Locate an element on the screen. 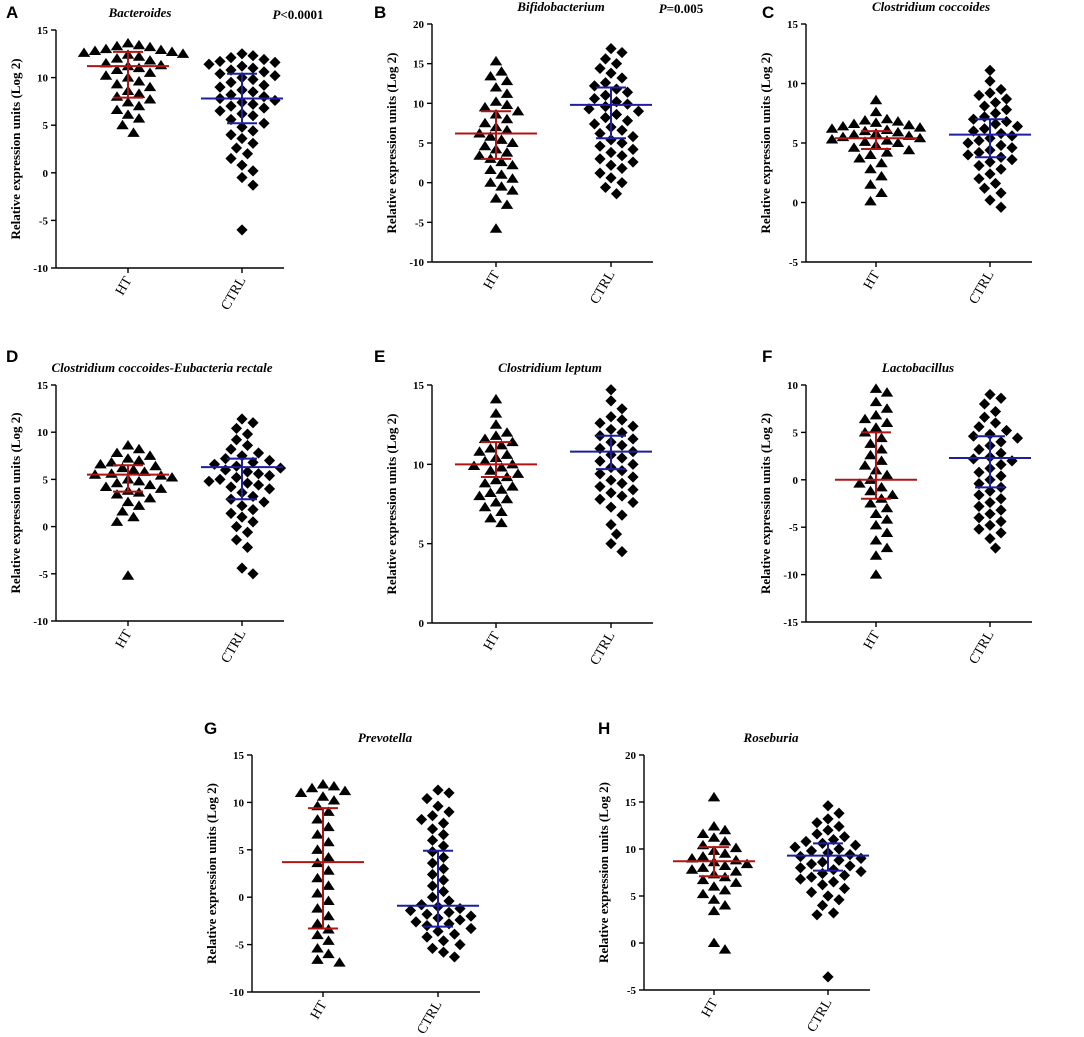  panel-g-ytick-label: 10 is located at coordinates (239, 803).